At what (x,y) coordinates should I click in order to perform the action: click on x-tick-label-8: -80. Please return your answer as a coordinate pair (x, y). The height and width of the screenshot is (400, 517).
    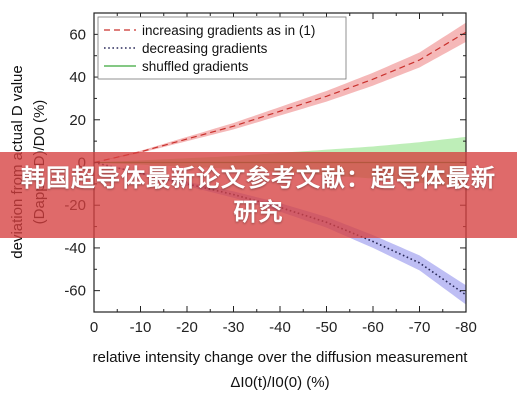
    Looking at the image, I should click on (466, 327).